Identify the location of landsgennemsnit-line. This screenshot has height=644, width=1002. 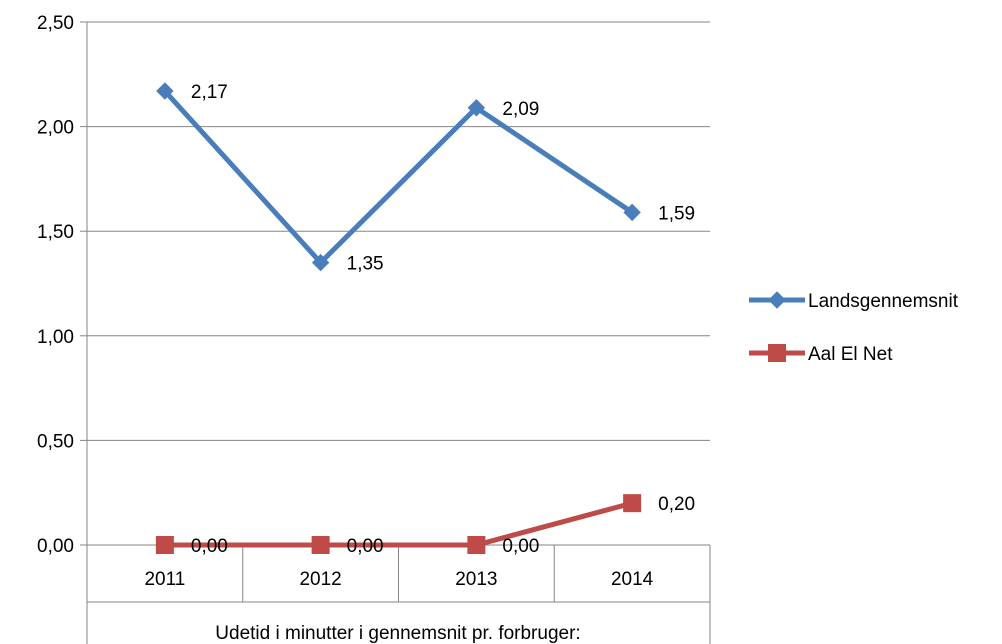
(398, 177).